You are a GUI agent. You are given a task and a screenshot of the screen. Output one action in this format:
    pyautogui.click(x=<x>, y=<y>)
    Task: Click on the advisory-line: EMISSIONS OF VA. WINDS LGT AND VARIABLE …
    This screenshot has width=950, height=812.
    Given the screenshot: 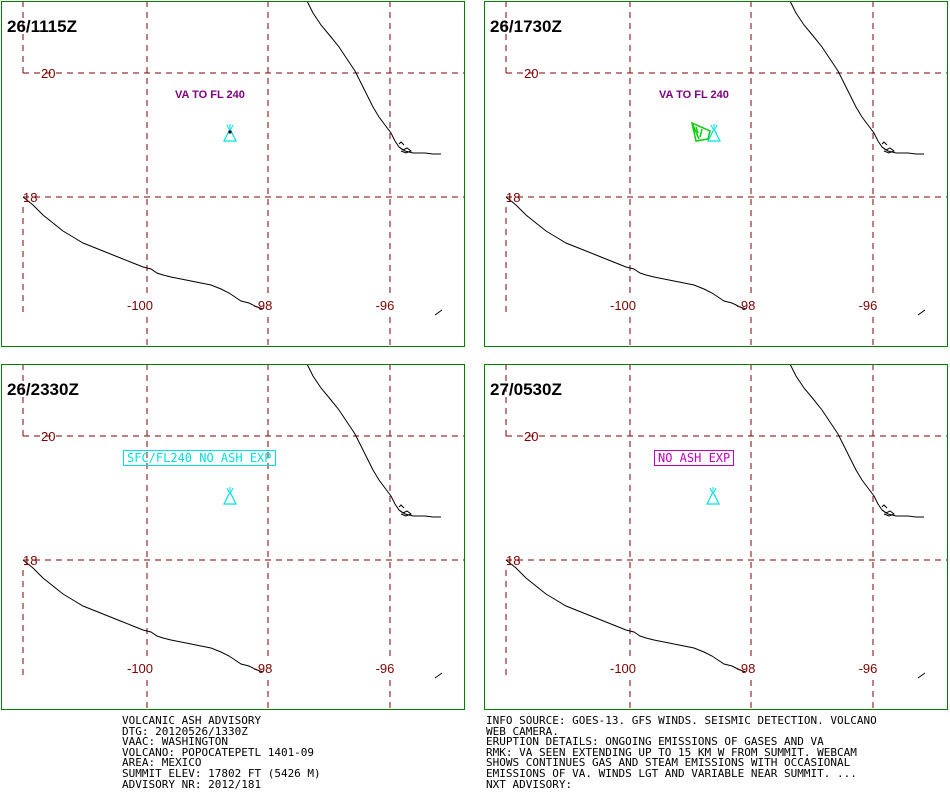 What is the action you would take?
    pyautogui.click(x=671, y=773)
    